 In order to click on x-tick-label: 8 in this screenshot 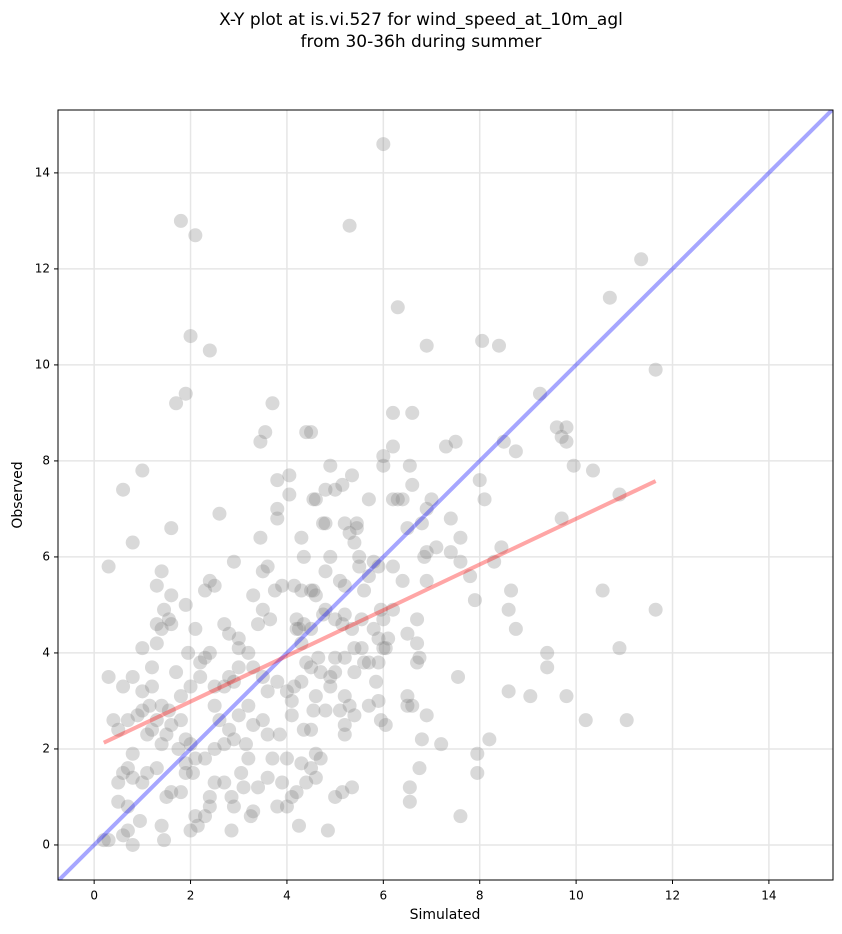, I will do `click(480, 896)`.